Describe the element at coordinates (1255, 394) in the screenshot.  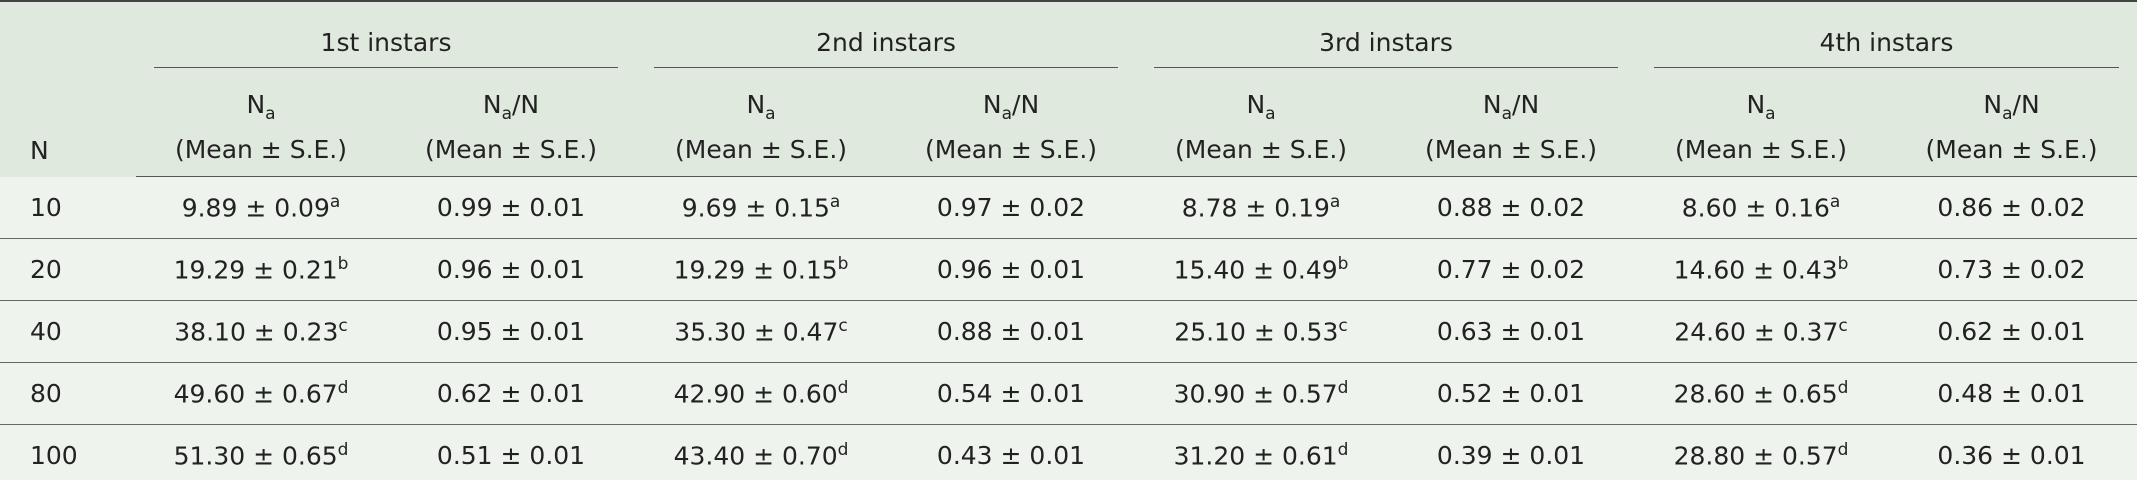
I see `cell-value: 30.90 ± 0.57` at that location.